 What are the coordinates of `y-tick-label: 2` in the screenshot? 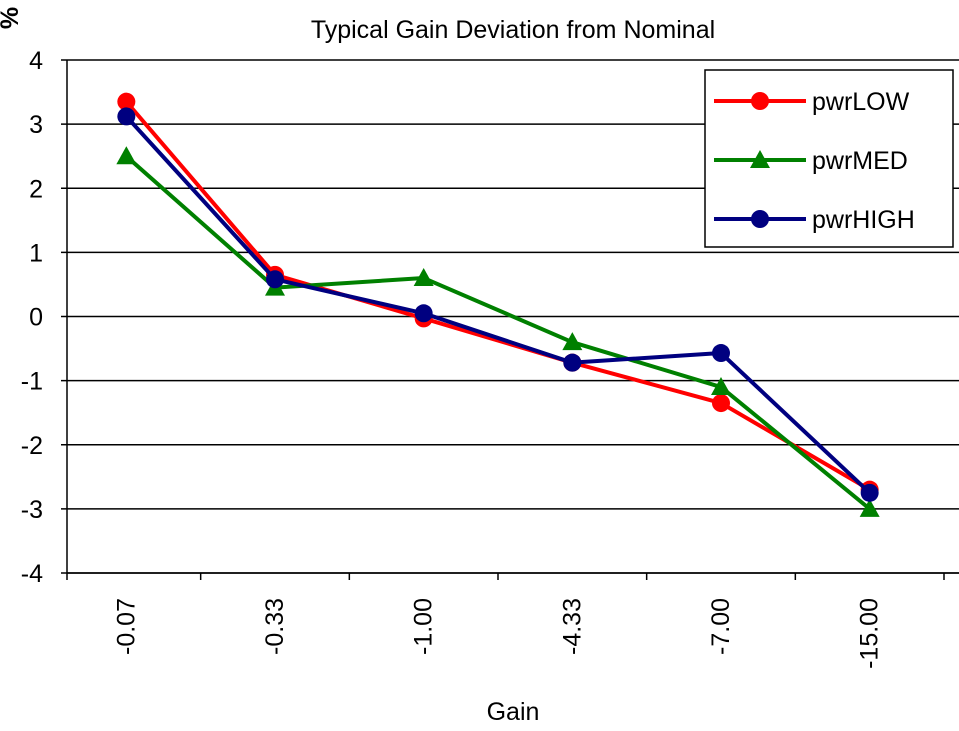 It's located at (36, 189).